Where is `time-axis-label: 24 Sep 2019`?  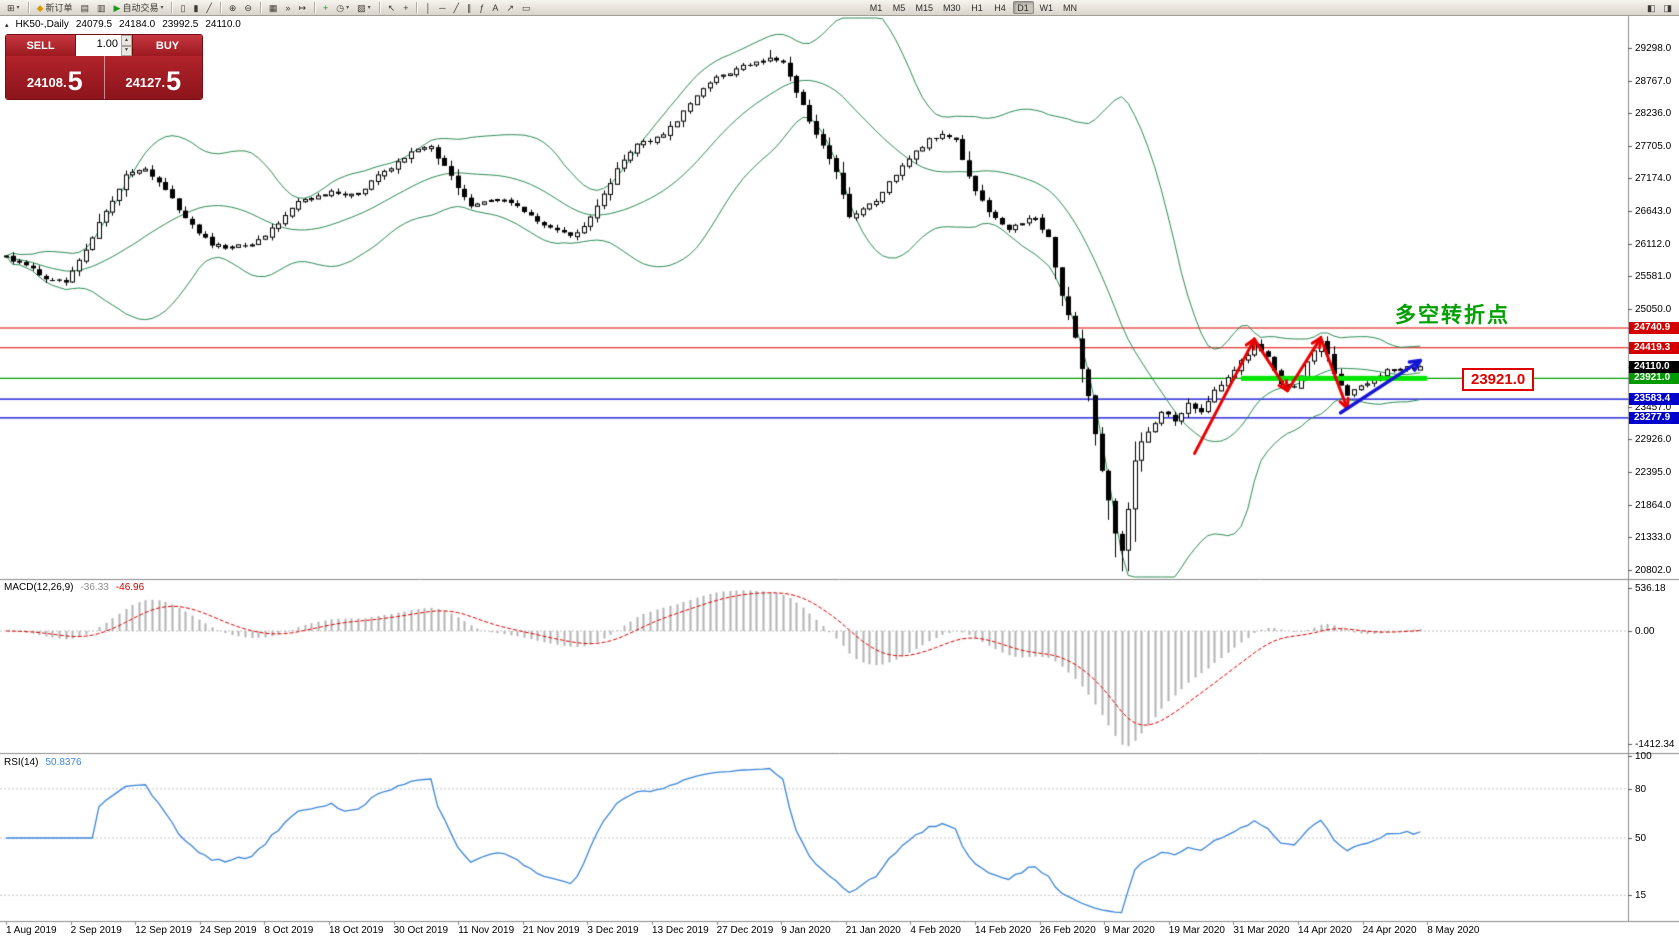
time-axis-label: 24 Sep 2019 is located at coordinates (228, 930).